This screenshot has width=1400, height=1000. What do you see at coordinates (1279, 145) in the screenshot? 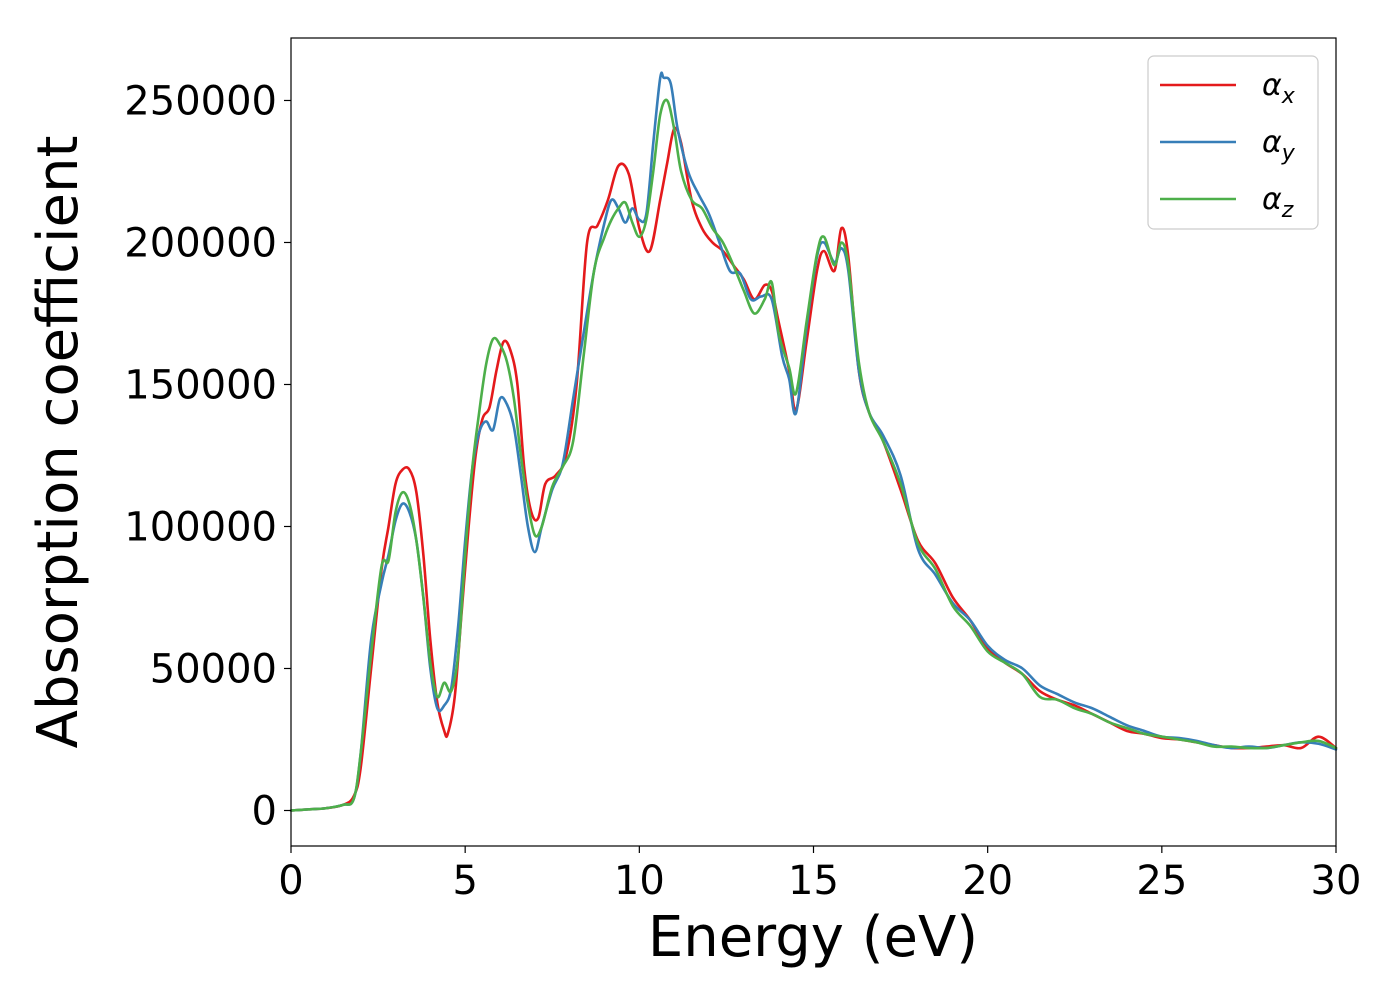
I see `legend-label-alpha-y: αy` at bounding box center [1279, 145].